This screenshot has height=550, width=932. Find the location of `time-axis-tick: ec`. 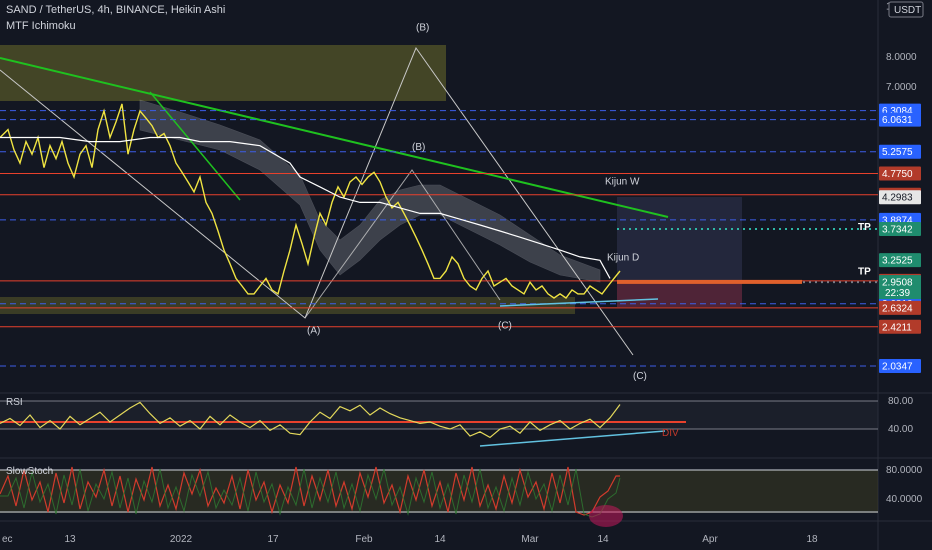

time-axis-tick: ec is located at coordinates (7, 539).